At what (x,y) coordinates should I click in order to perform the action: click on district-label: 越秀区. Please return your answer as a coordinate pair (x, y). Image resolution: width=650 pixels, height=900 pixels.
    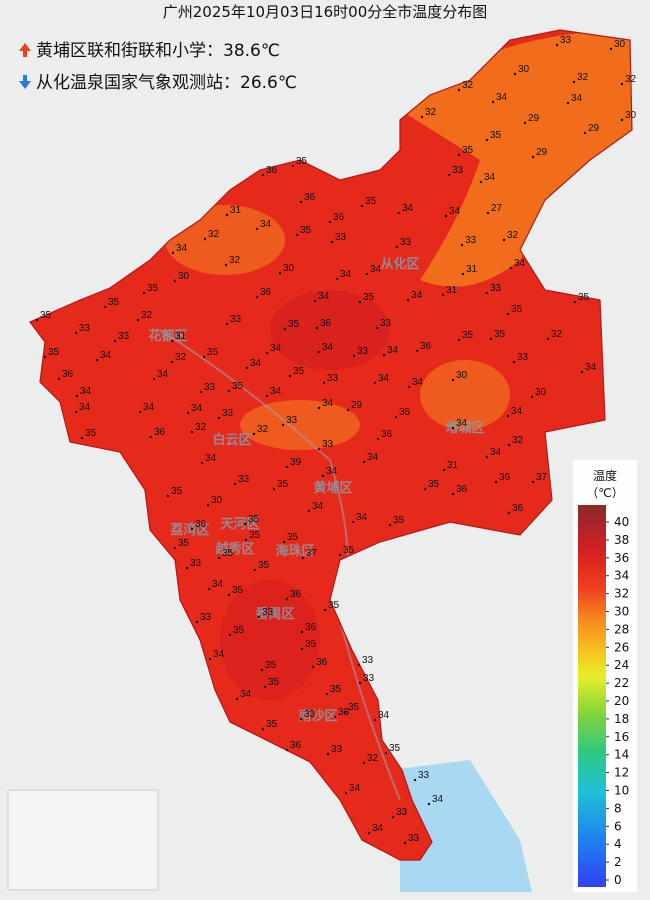
    Looking at the image, I should click on (234, 549).